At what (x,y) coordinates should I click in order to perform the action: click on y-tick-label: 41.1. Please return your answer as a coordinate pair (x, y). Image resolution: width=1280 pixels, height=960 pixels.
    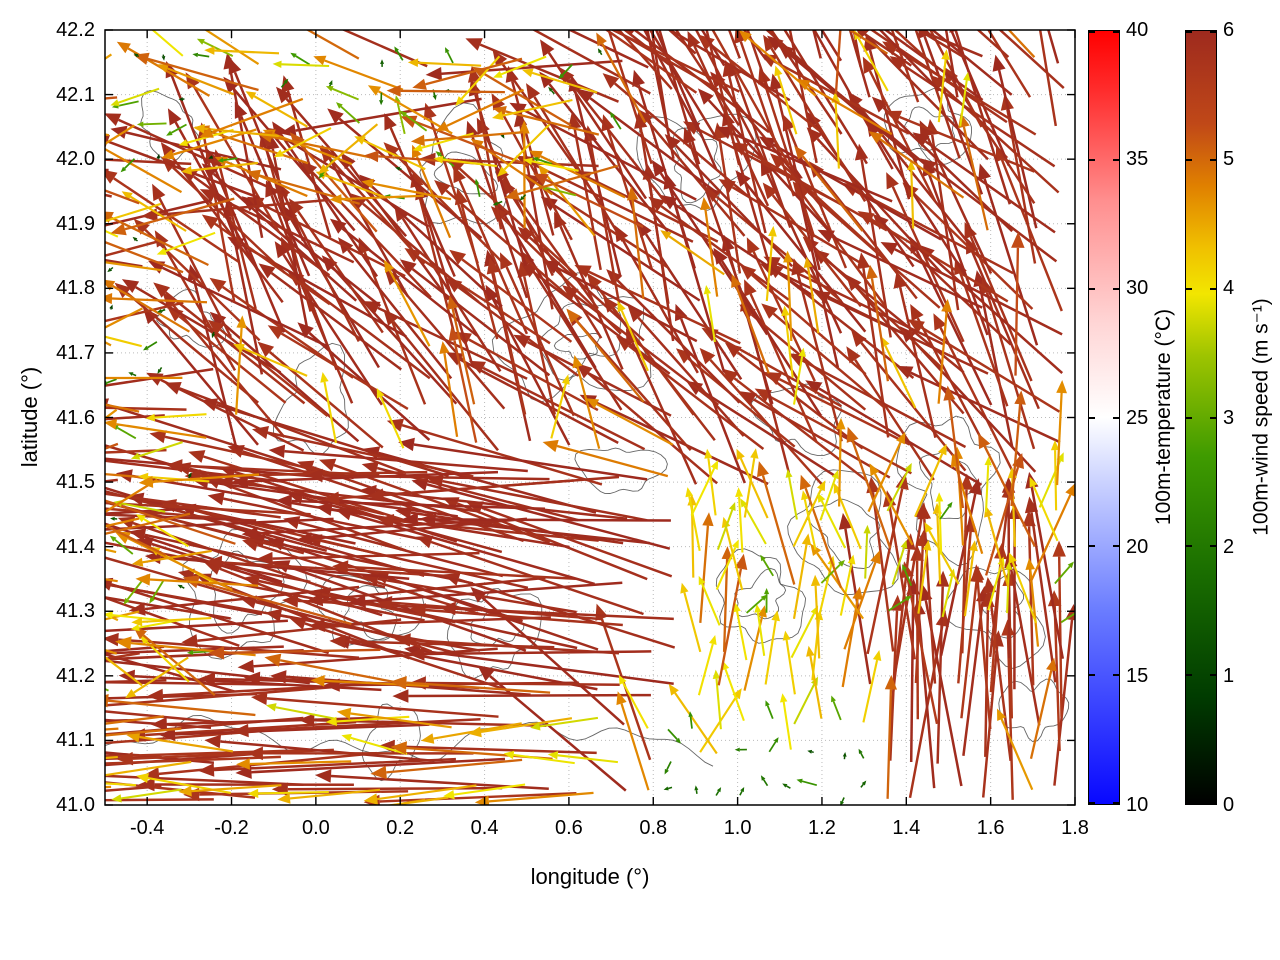
    Looking at the image, I should click on (75, 740).